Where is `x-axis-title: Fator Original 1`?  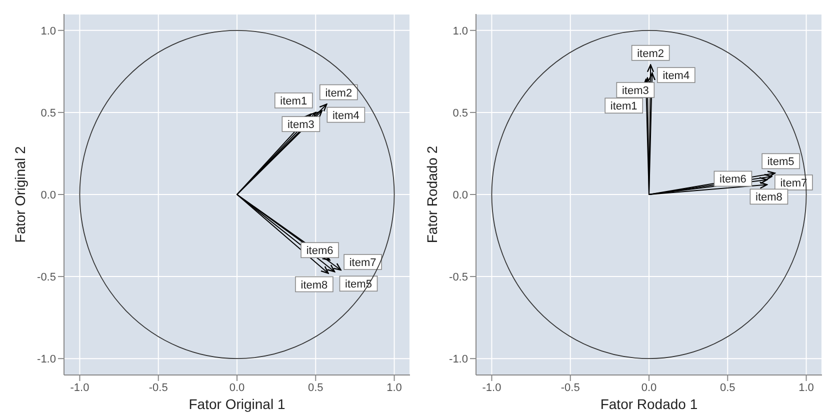
x-axis-title: Fator Original 1 is located at coordinates (237, 404).